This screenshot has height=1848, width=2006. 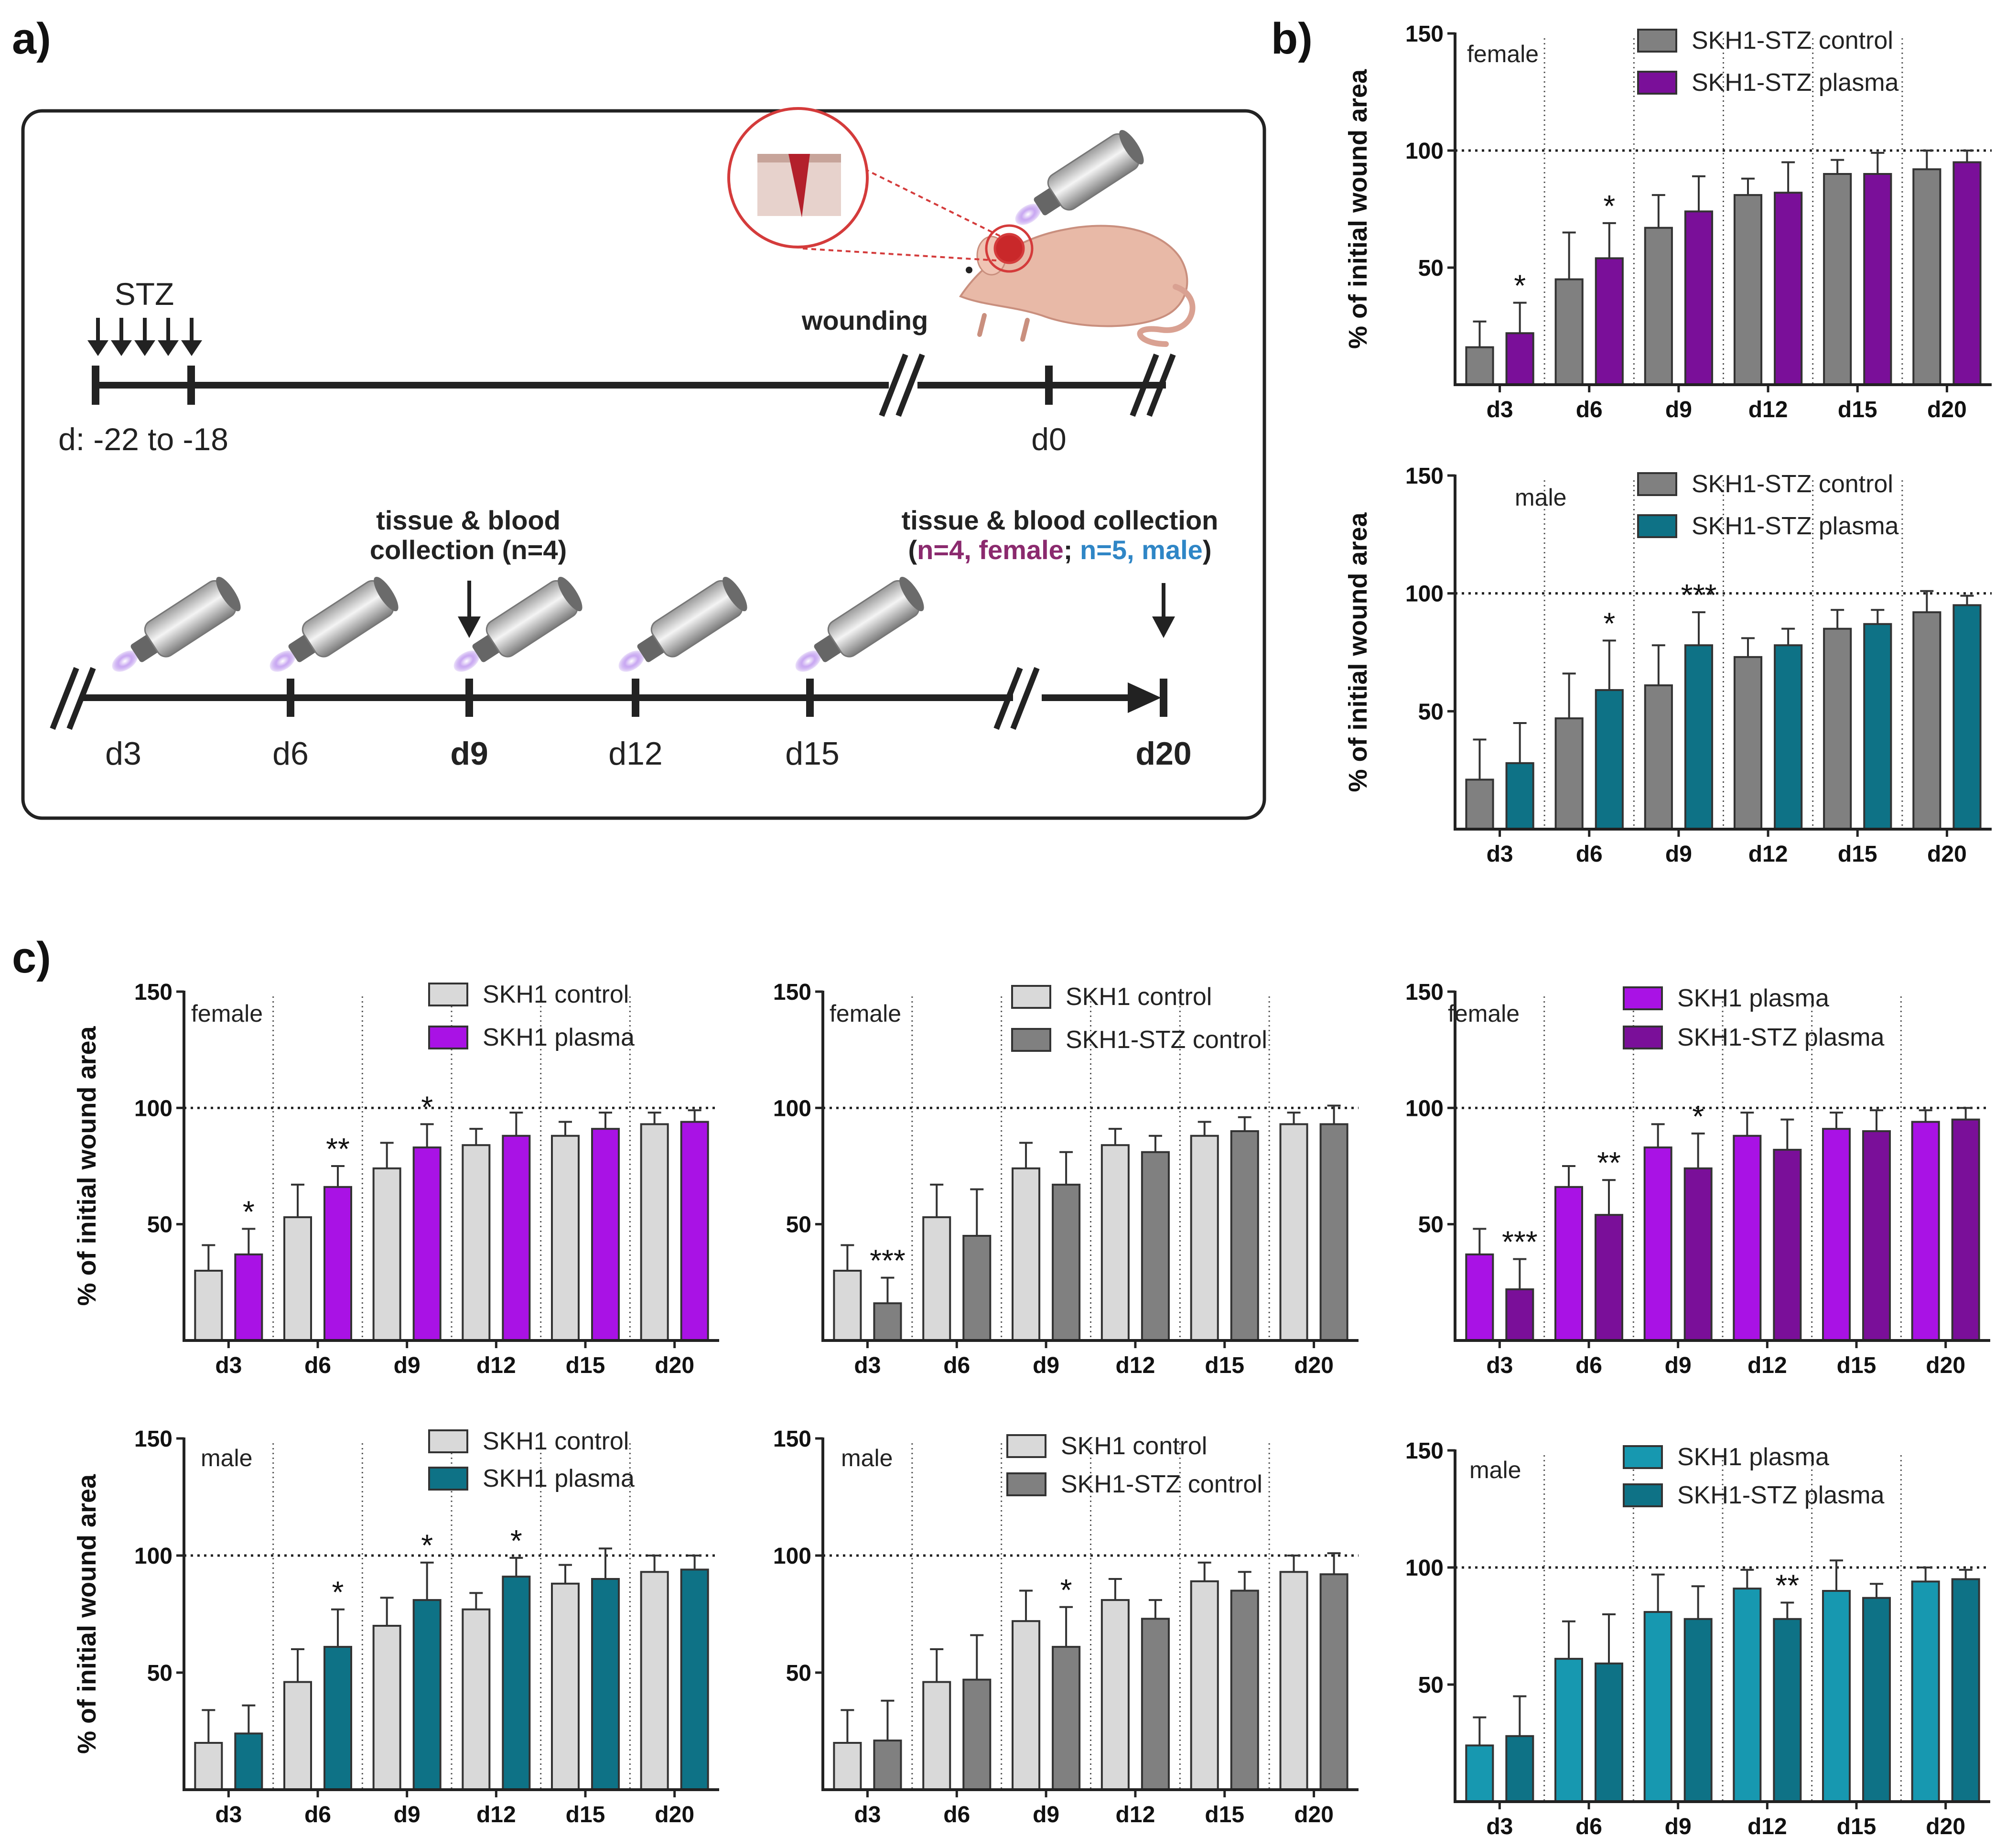 I want to click on bar-b1-d6-series1, so click(x=1610, y=322).